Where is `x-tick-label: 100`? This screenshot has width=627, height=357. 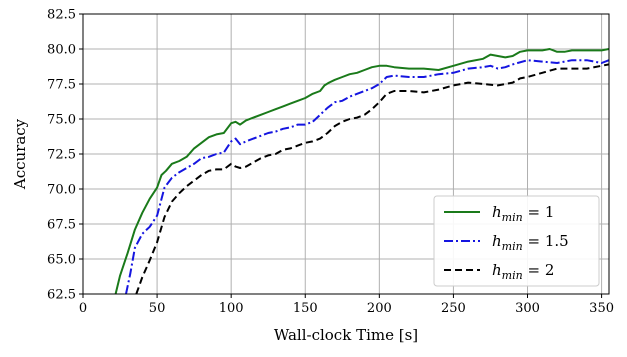
x-tick-label: 100 is located at coordinates (231, 308).